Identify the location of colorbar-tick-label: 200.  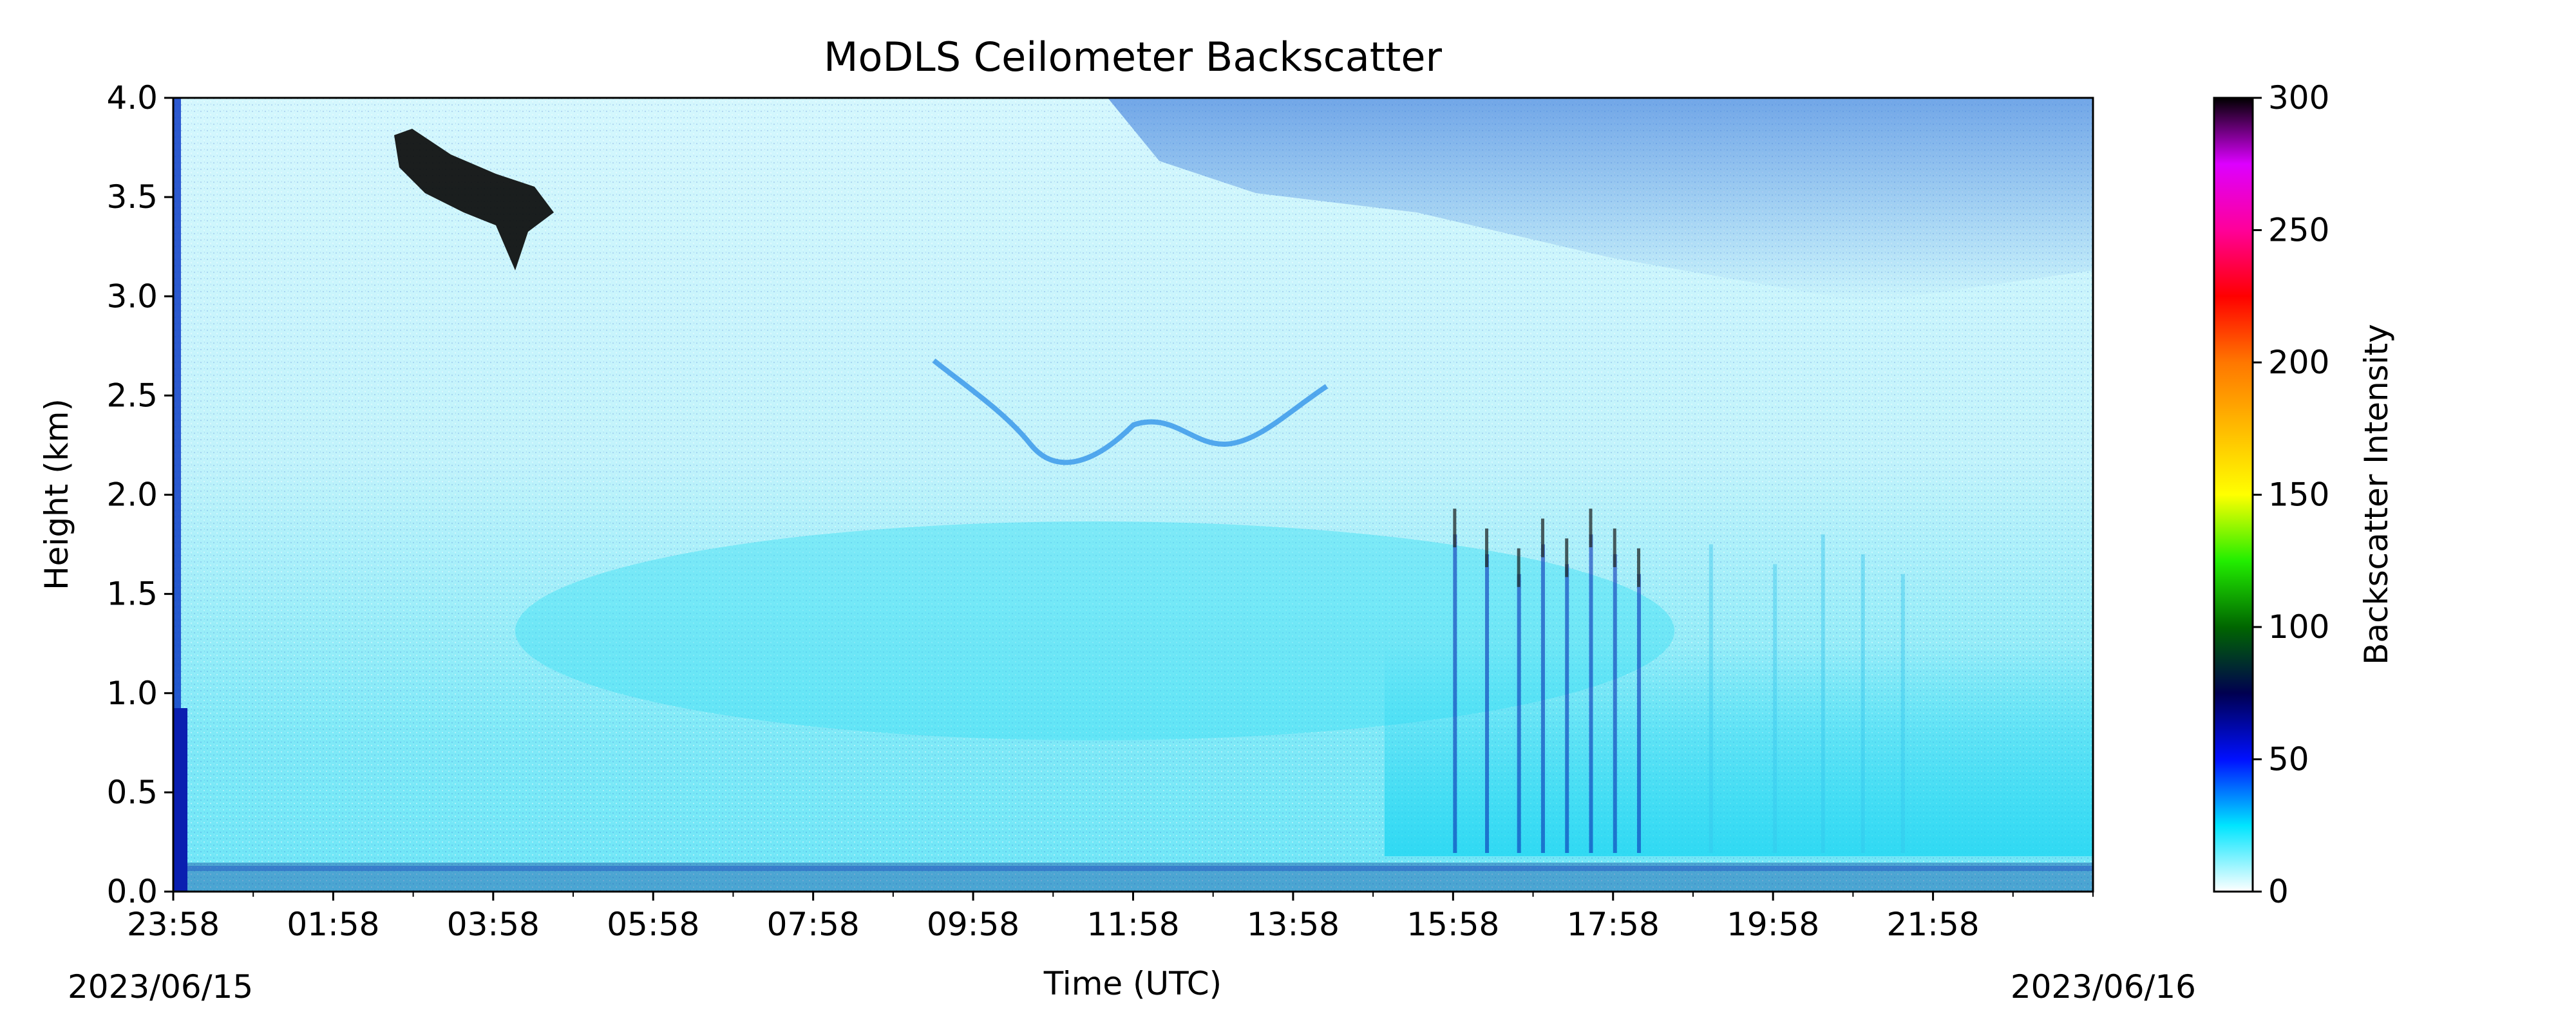
(2298, 362).